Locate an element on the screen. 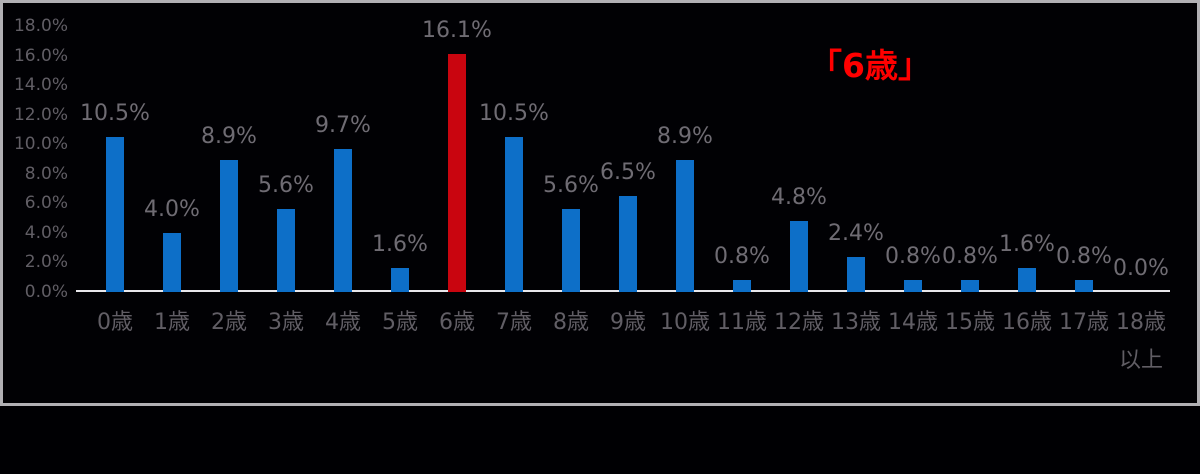 The image size is (1200, 474). data-label: 2.4% is located at coordinates (856, 233).